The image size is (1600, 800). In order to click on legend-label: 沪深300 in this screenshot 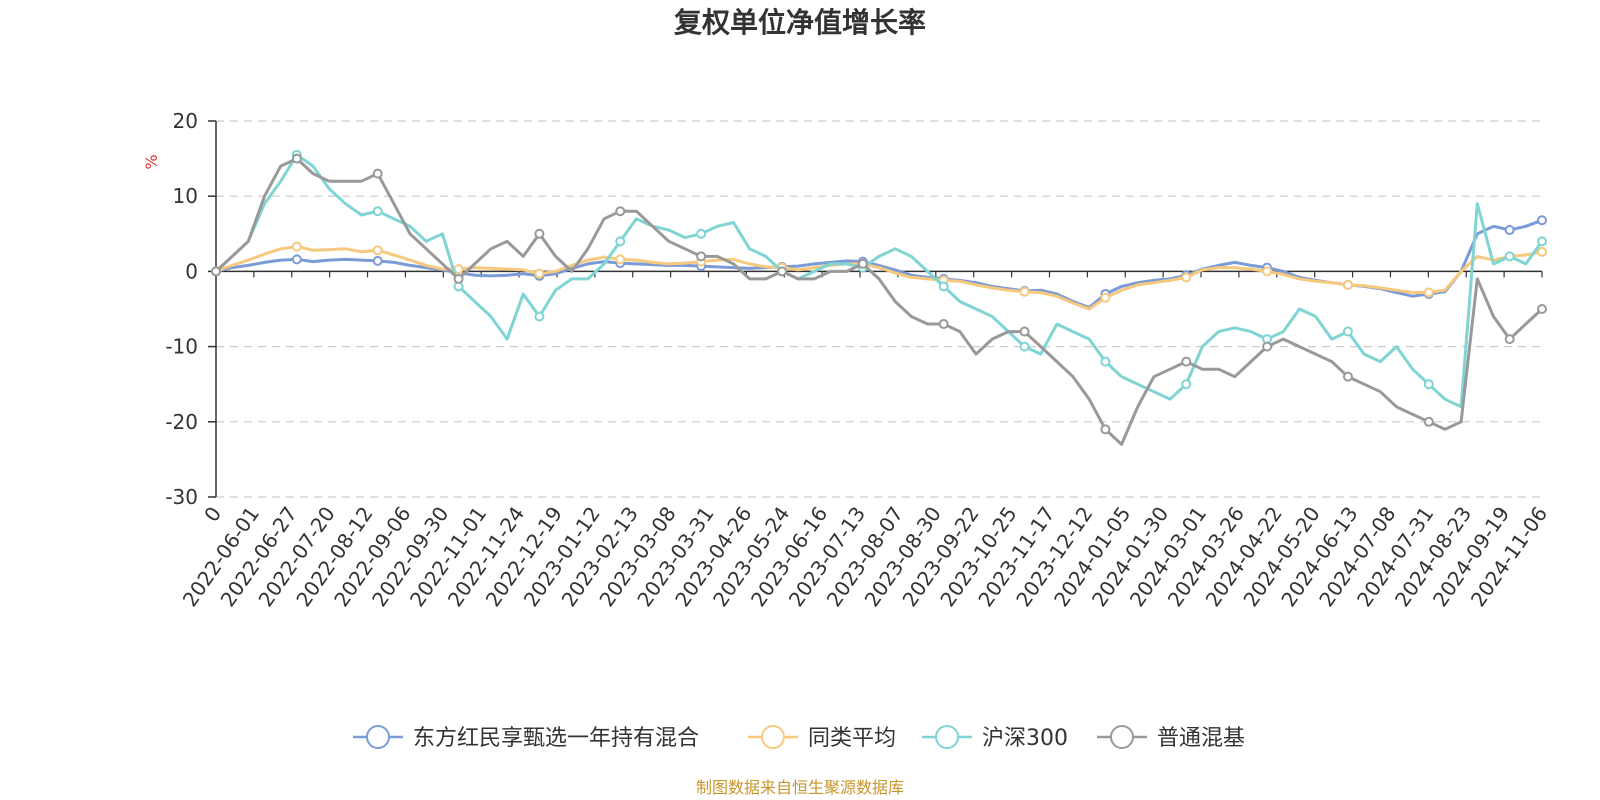, I will do `click(1025, 738)`.